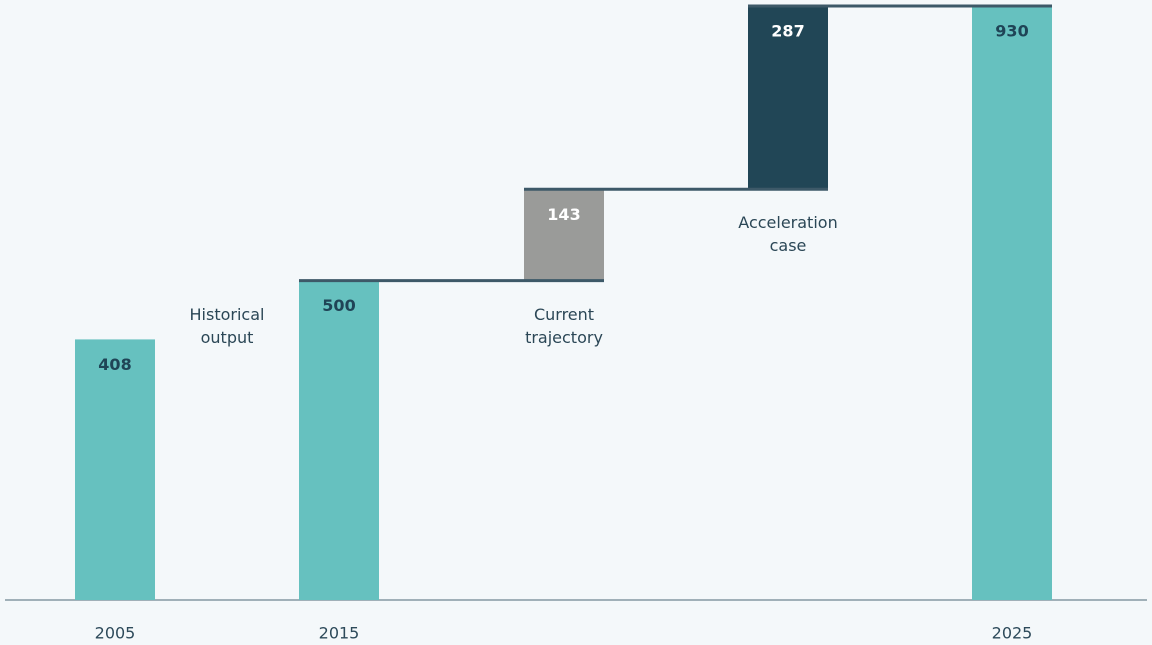 The image size is (1152, 645). Describe the element at coordinates (787, 31) in the screenshot. I see `value-label: 287` at that location.